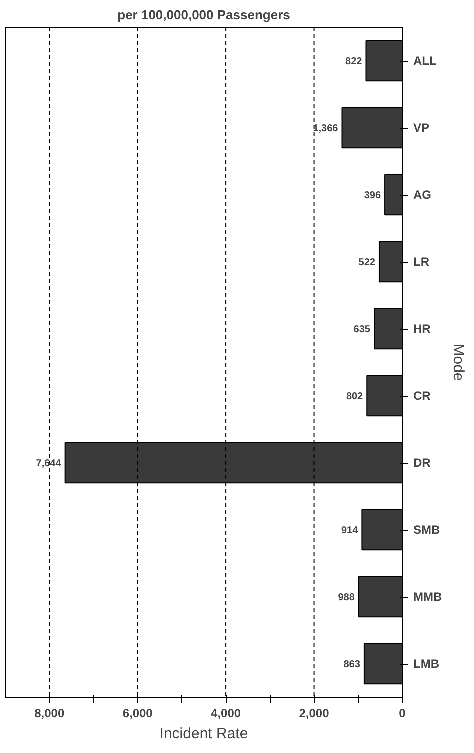 The width and height of the screenshot is (474, 753). What do you see at coordinates (402, 713) in the screenshot?
I see `x-tick-label: 0` at bounding box center [402, 713].